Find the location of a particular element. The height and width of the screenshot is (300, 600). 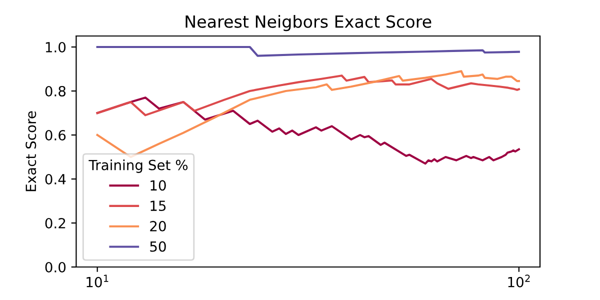

legend-label: 15 is located at coordinates (158, 206).